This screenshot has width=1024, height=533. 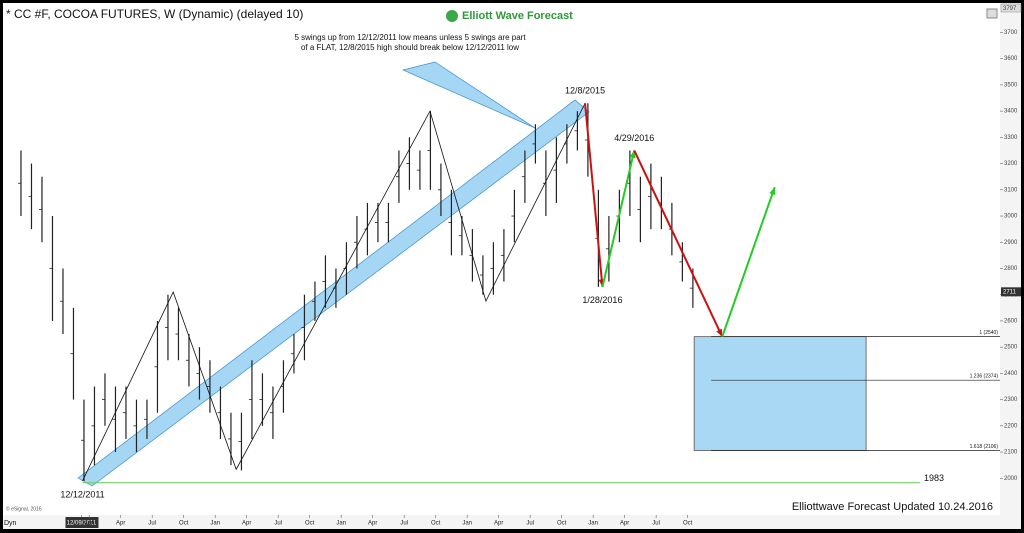 What do you see at coordinates (1011, 190) in the screenshot?
I see `y-tick-label: 3100` at bounding box center [1011, 190].